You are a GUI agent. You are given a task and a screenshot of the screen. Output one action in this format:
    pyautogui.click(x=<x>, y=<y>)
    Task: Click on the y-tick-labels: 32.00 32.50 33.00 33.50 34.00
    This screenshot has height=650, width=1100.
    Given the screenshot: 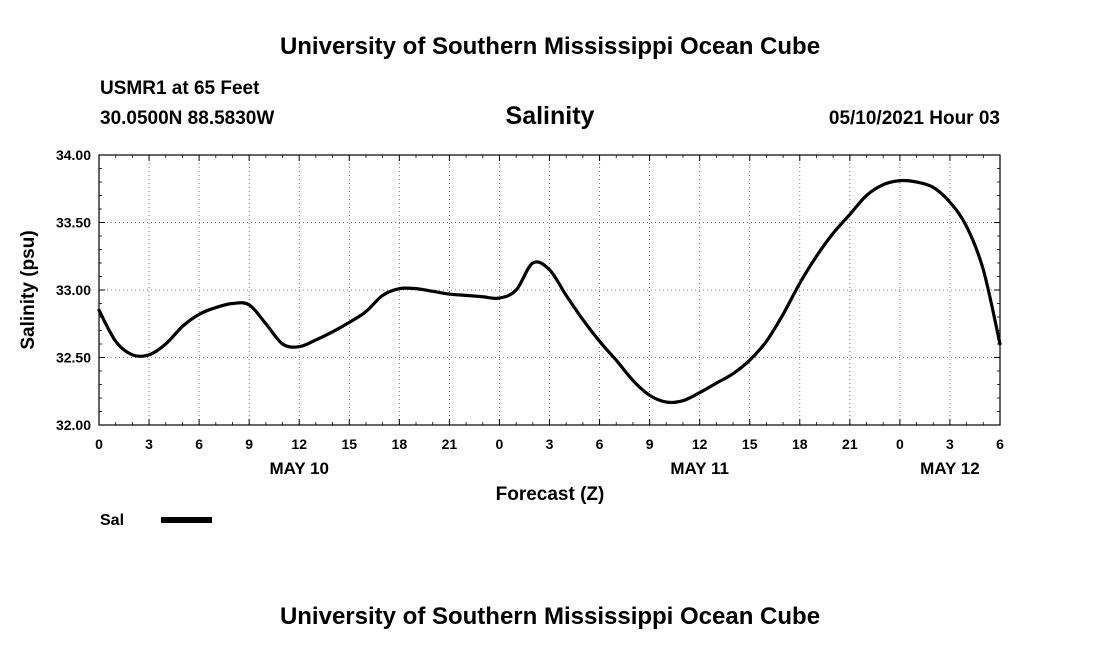 What is the action you would take?
    pyautogui.click(x=73, y=290)
    